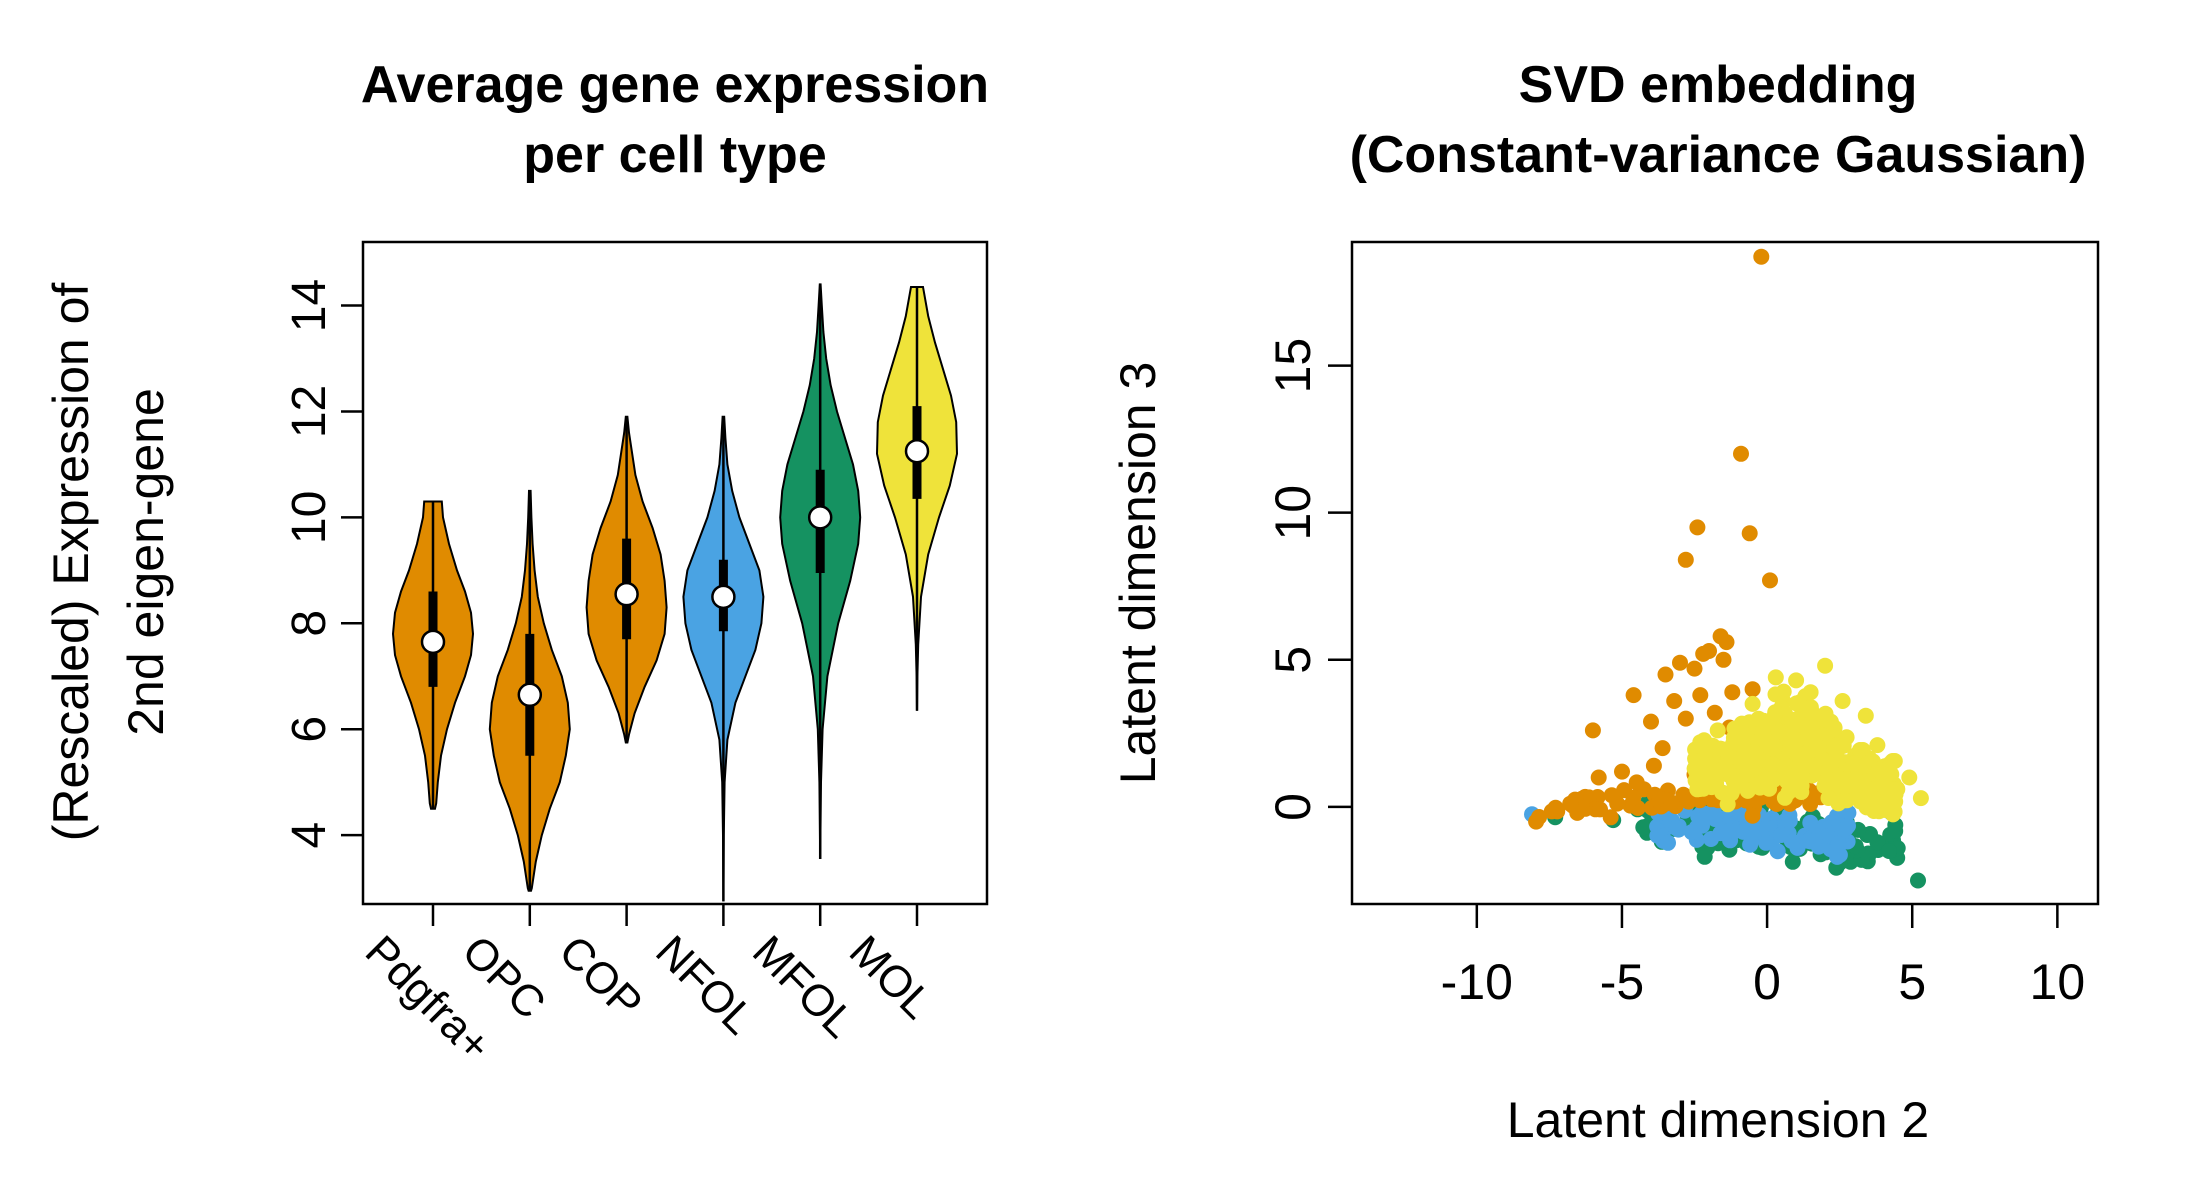 This screenshot has width=2200, height=1200. I want to click on violin-bodies, so click(675, 592).